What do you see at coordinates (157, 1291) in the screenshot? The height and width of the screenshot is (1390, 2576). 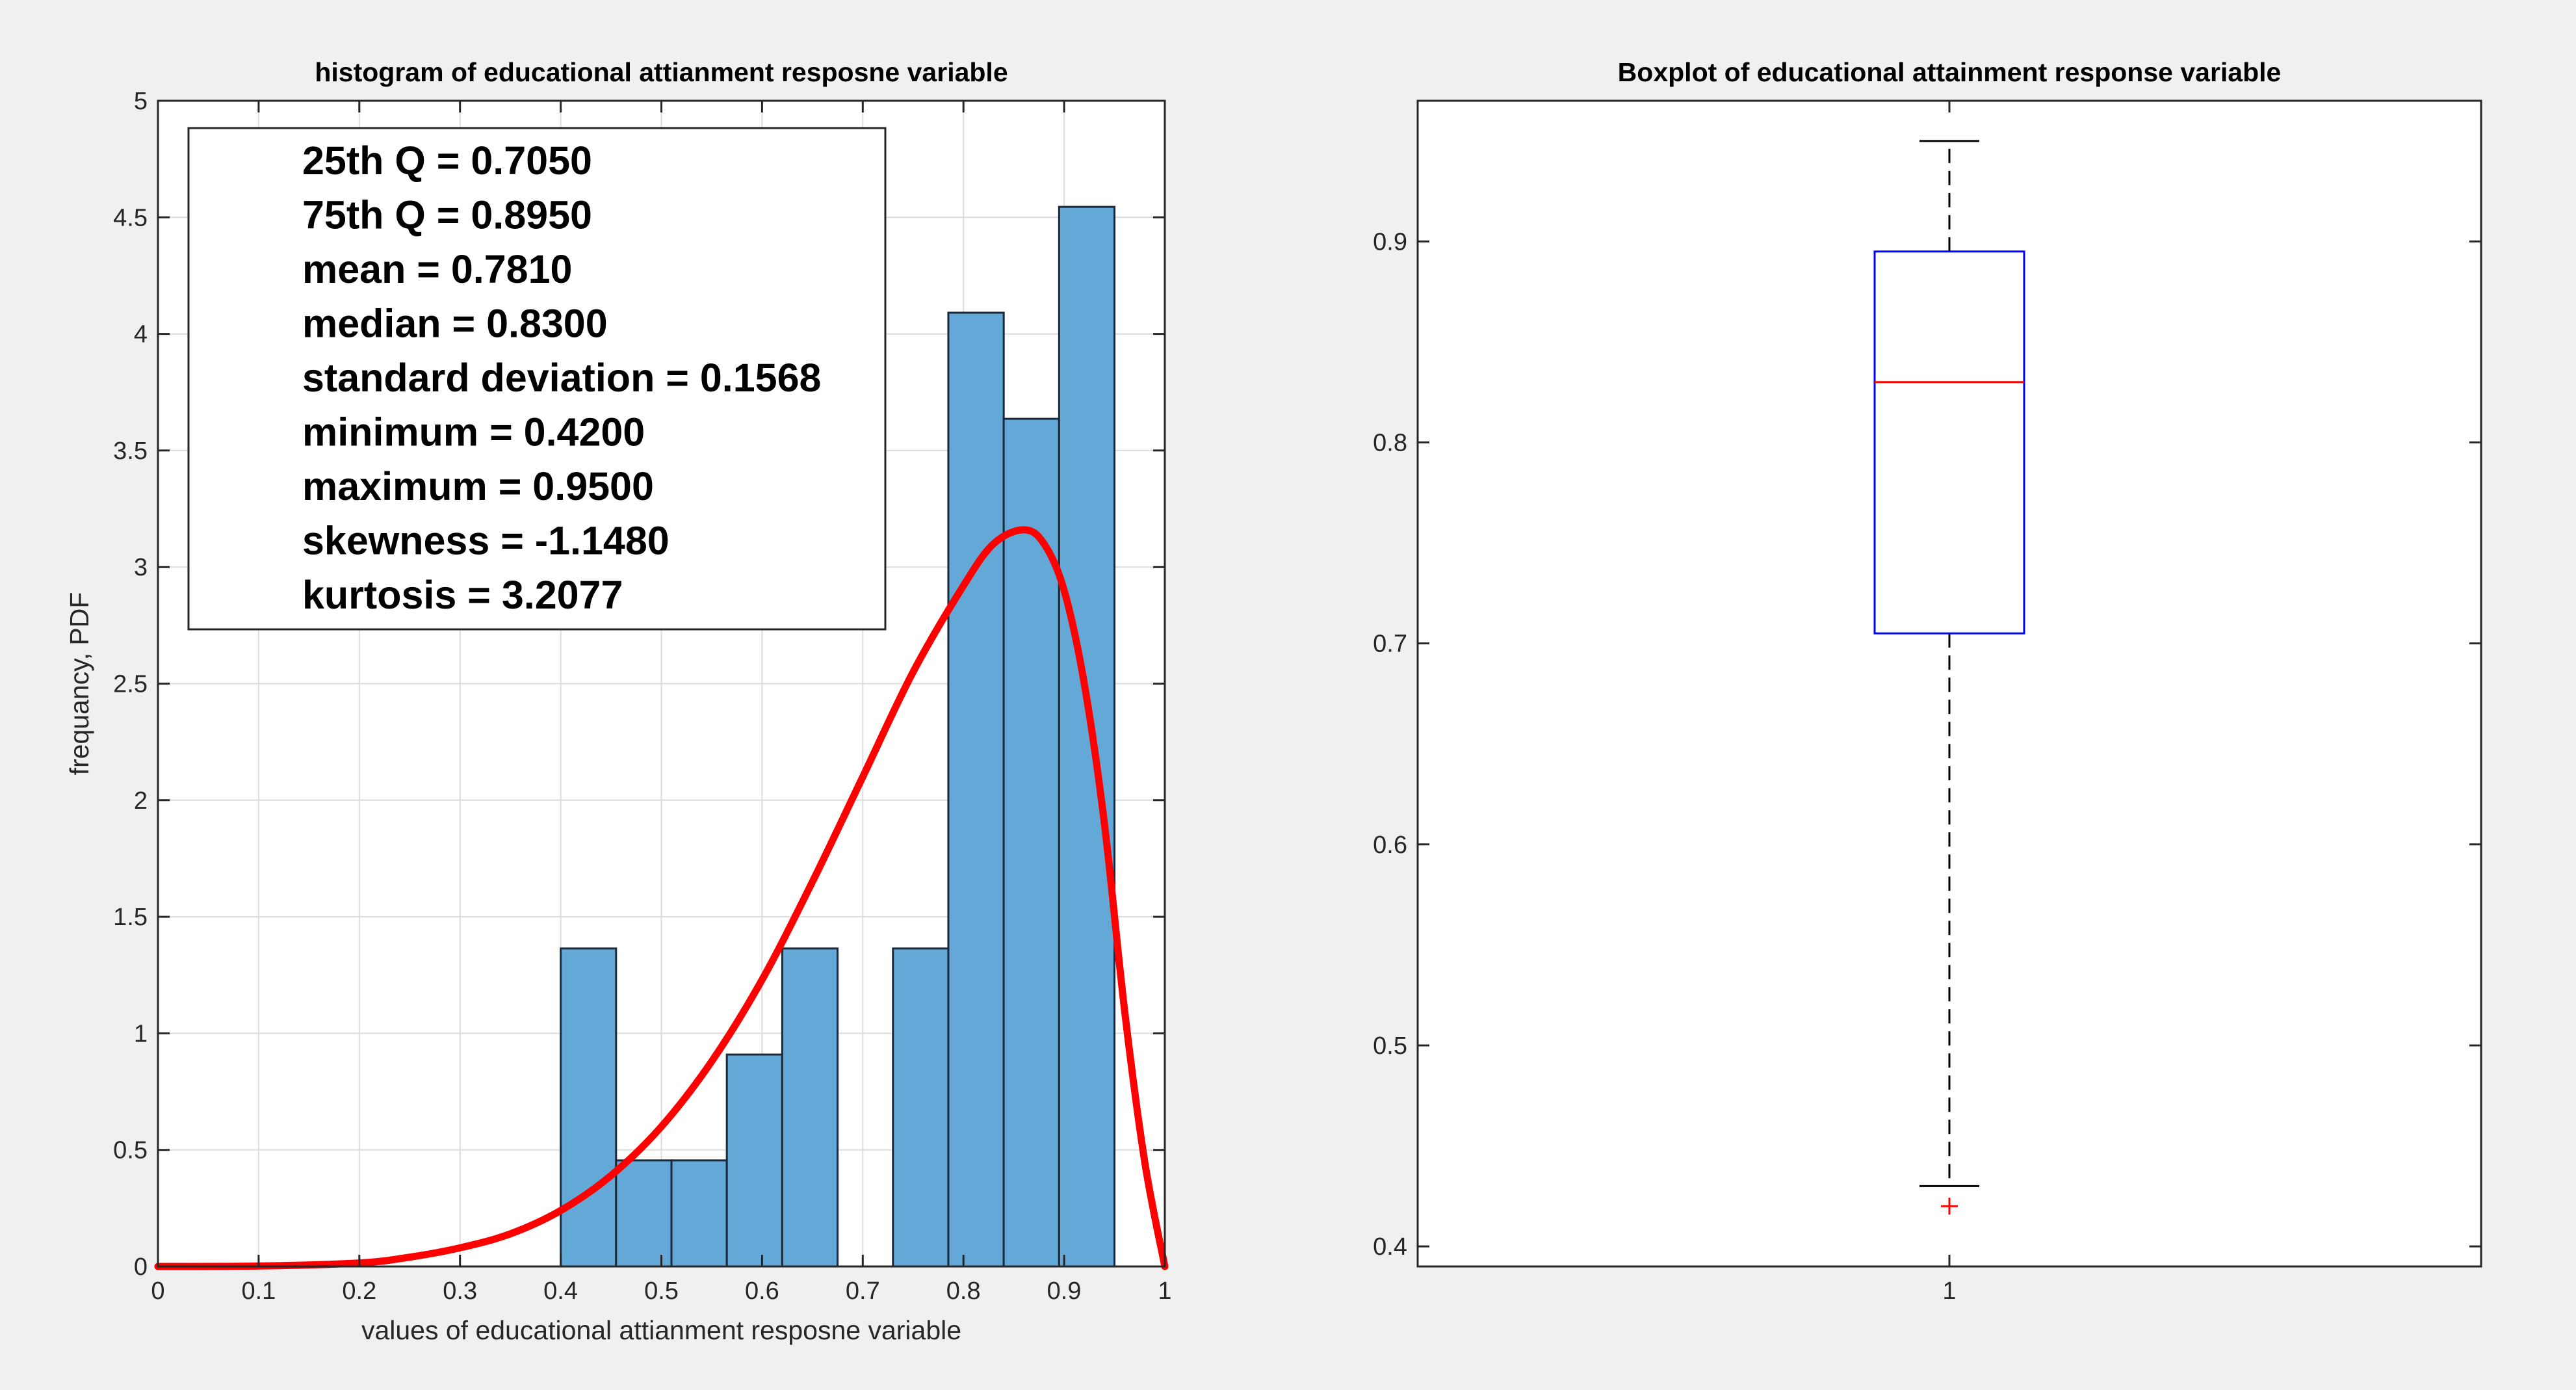 I see `x-tick-label: 0` at bounding box center [157, 1291].